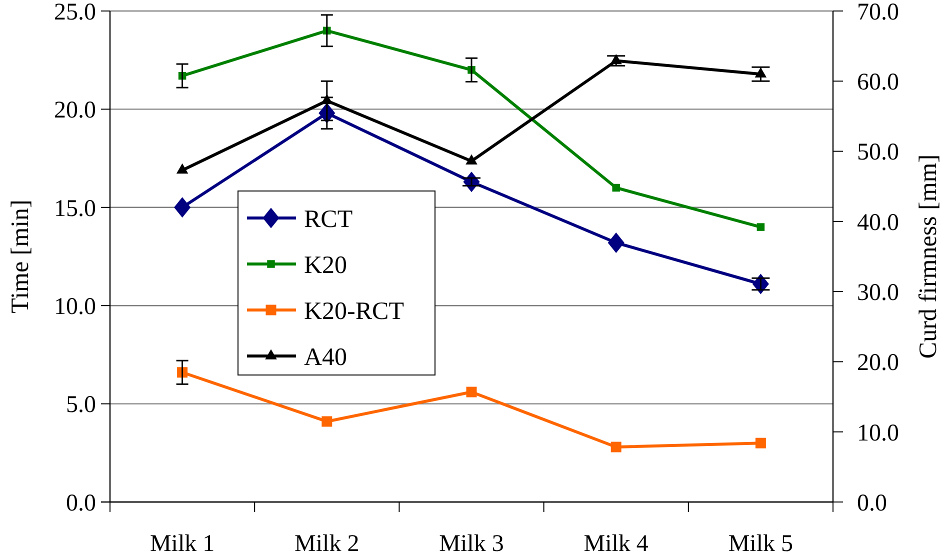 The width and height of the screenshot is (950, 559). Describe the element at coordinates (878, 153) in the screenshot. I see `y2-tick-label: 50.0` at that location.